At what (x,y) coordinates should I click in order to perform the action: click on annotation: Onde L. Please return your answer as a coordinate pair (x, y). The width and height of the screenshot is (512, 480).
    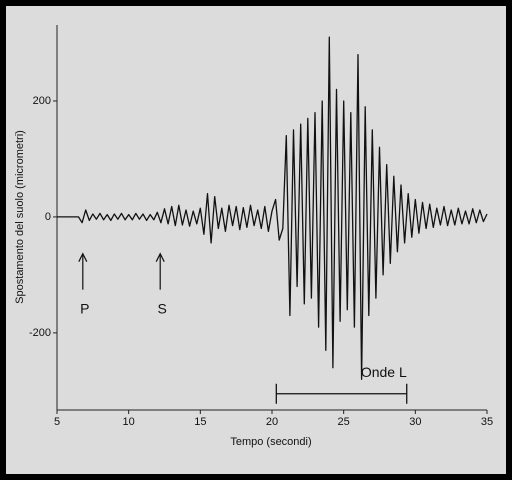
    Looking at the image, I should click on (384, 372).